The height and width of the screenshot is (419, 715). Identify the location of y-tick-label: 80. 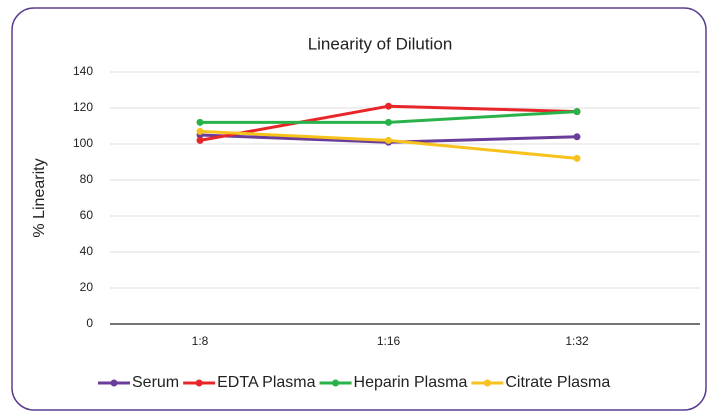
(87, 179).